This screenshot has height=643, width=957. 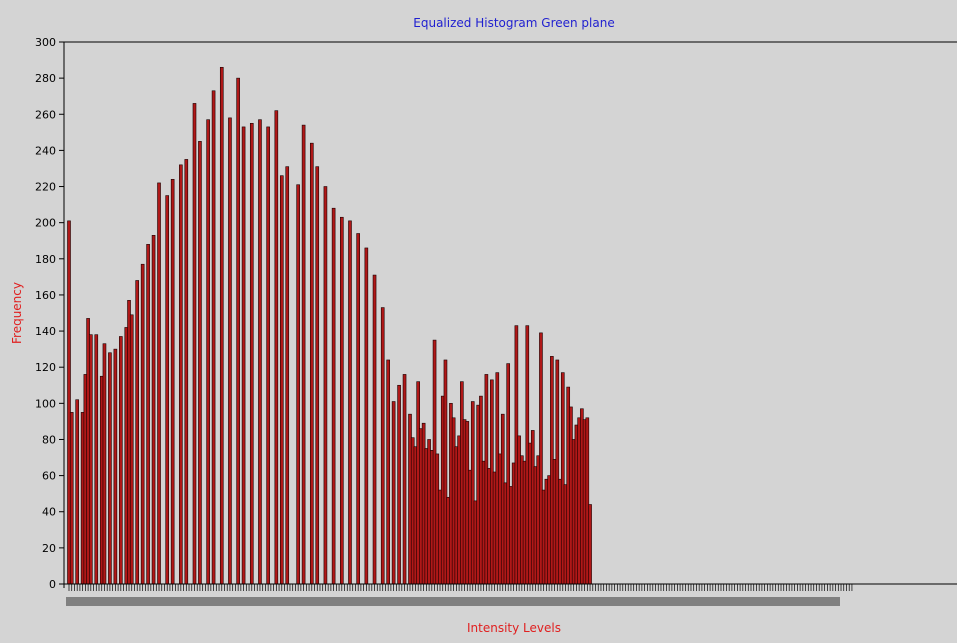 I want to click on y-tick-label: 280, so click(x=45, y=78).